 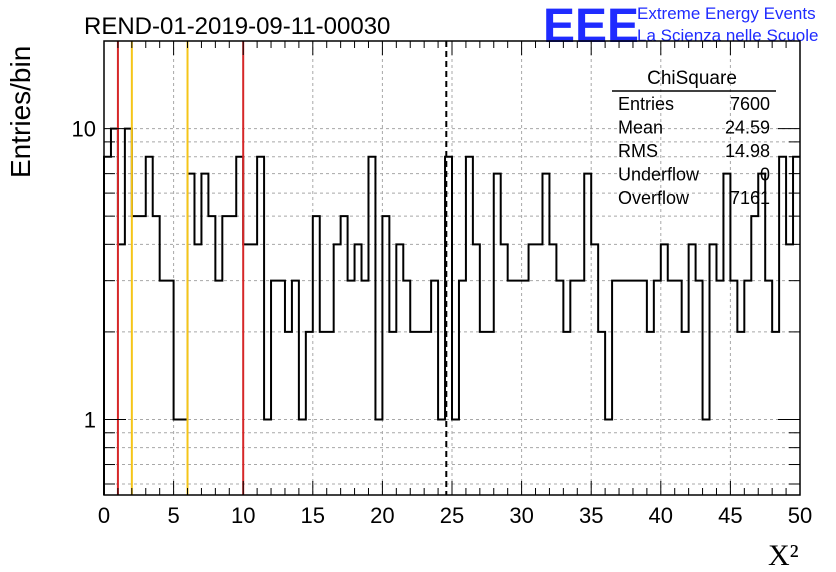 I want to click on x-tick-label: 50, so click(x=800, y=515).